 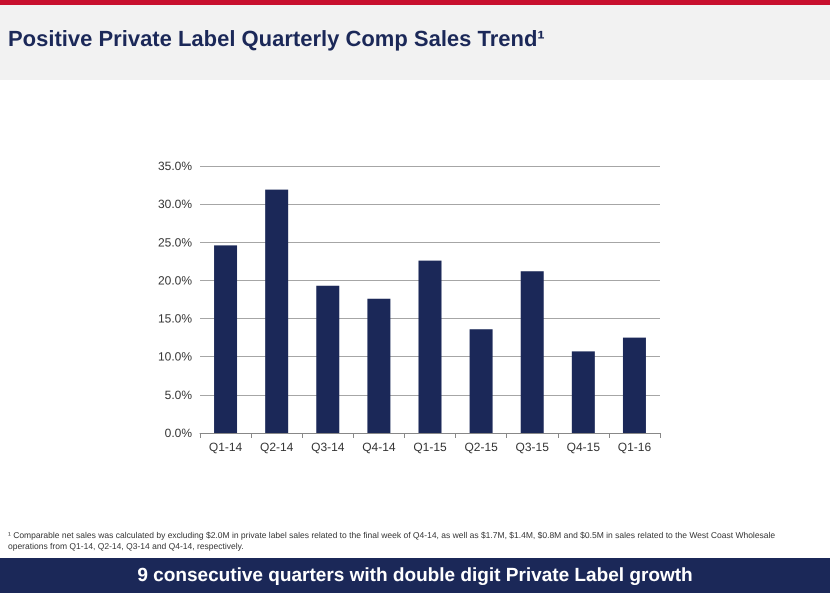 What do you see at coordinates (415, 575) in the screenshot?
I see `text: 9 consecutive quarters with double digit Private Label growth` at bounding box center [415, 575].